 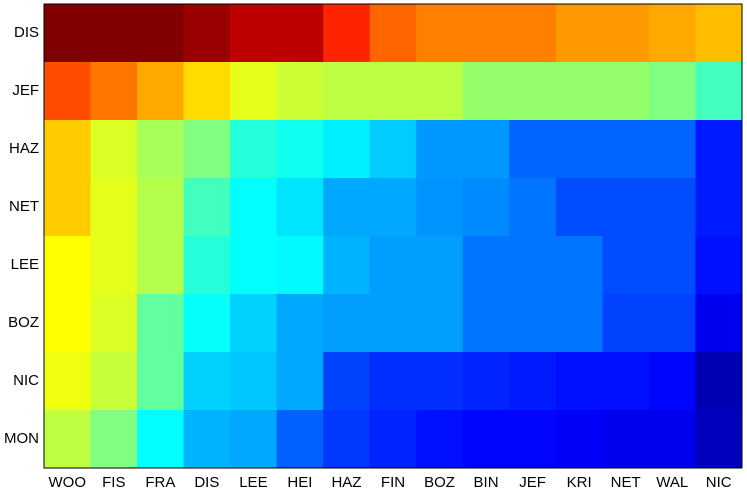 I want to click on y-tick-label: NIC, so click(x=26, y=380).